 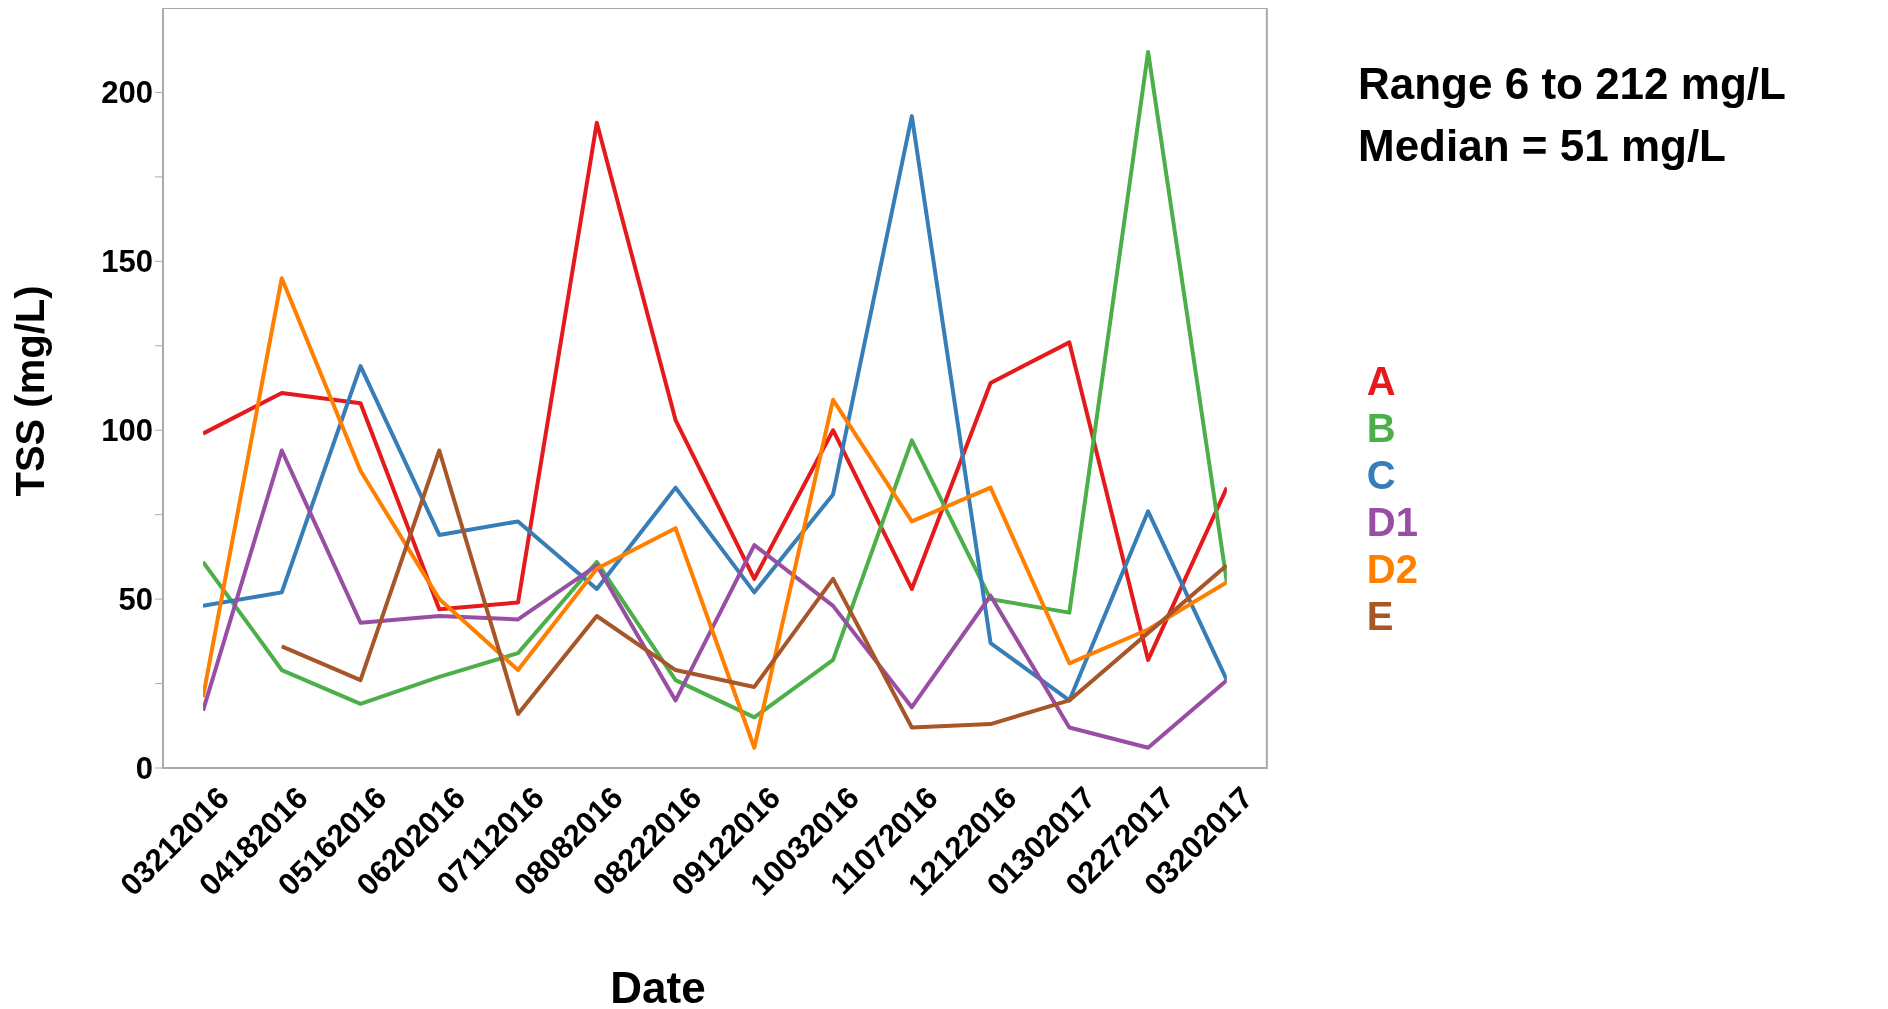 I want to click on text: D2, so click(x=1392, y=569).